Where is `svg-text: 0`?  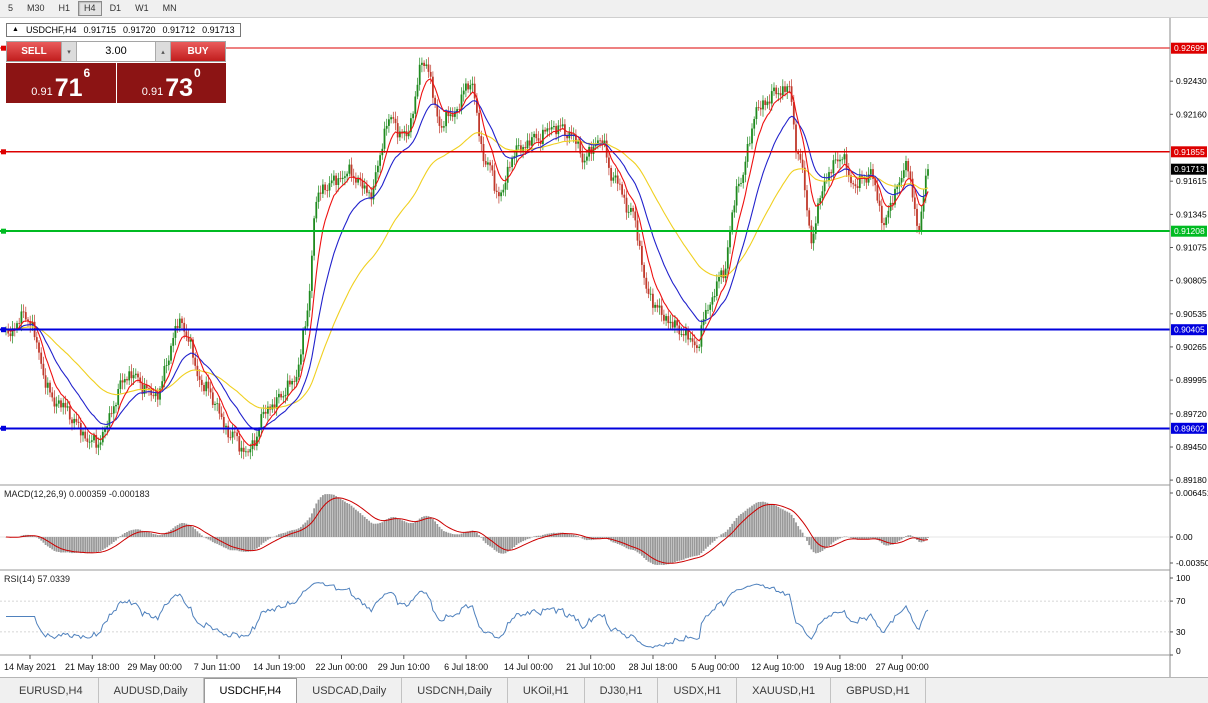
svg-text: 0 is located at coordinates (1178, 651).